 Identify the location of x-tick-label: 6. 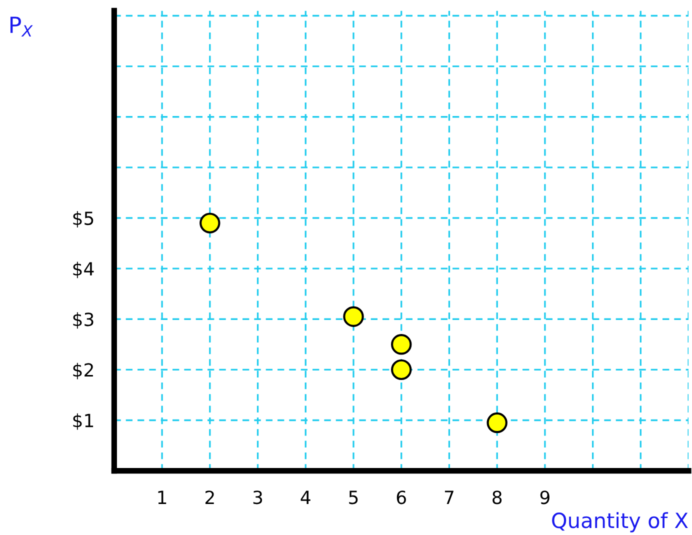
(401, 497).